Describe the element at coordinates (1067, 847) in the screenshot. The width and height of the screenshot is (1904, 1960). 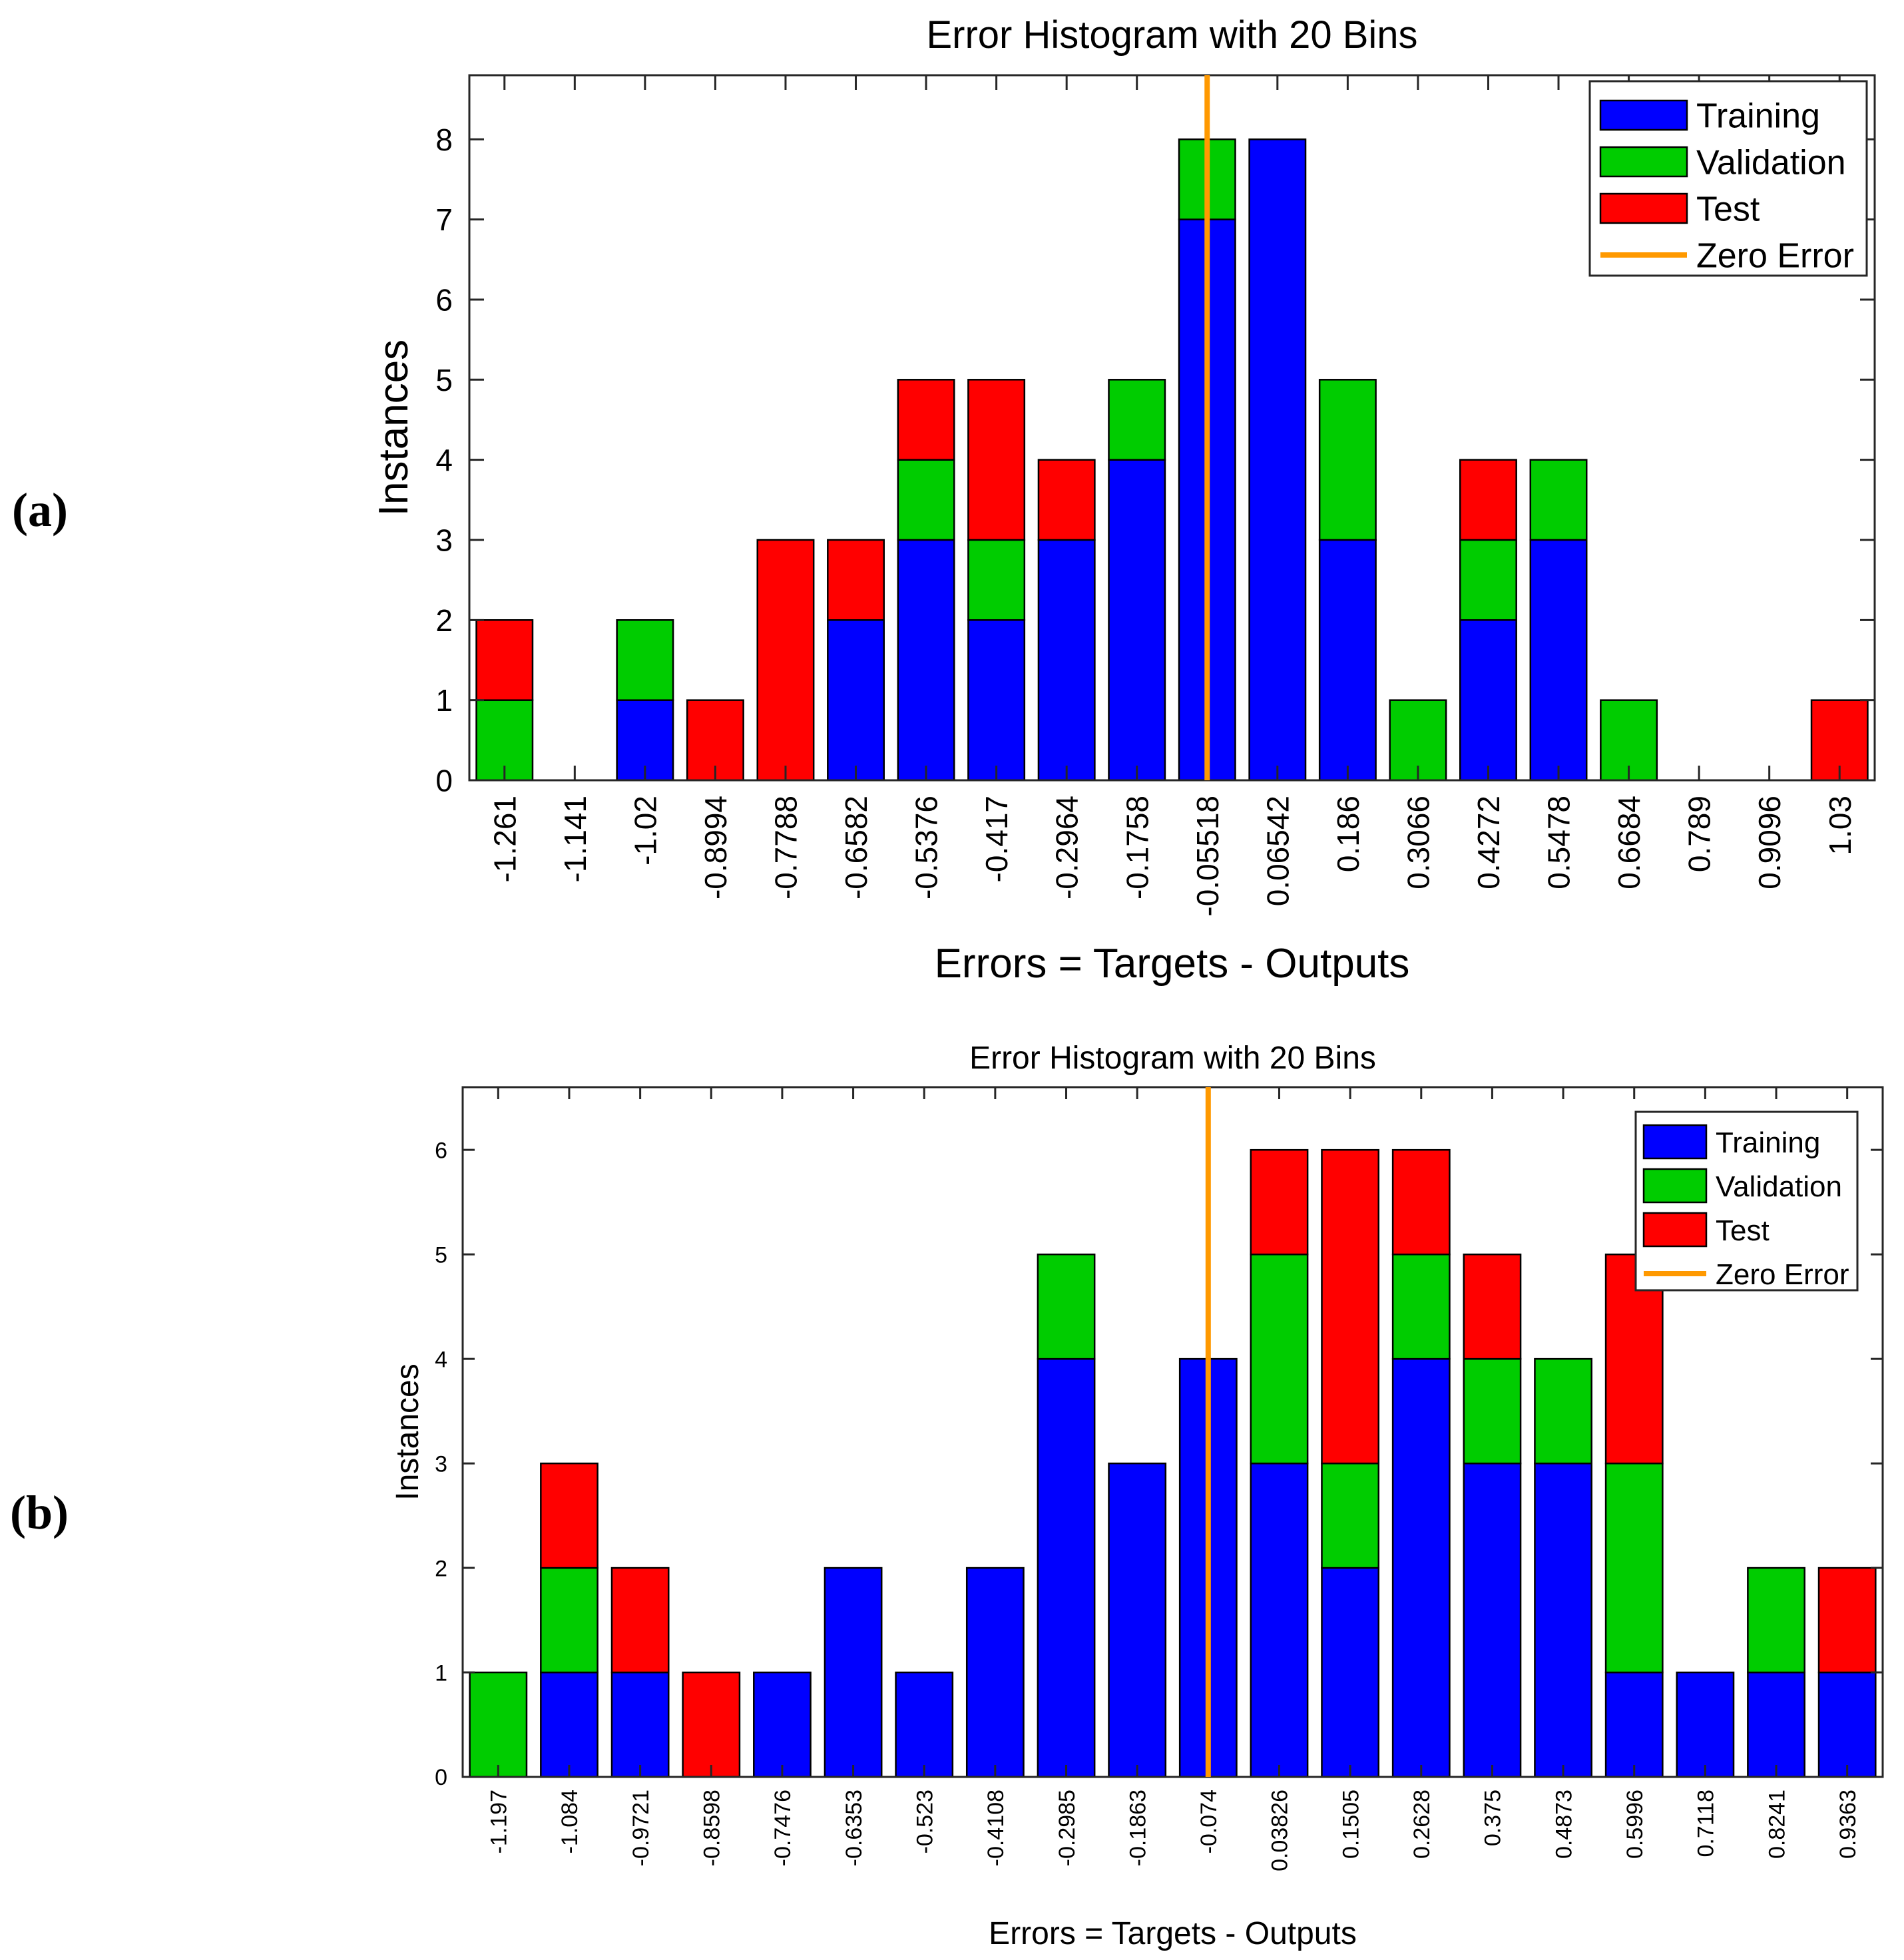
I see `x-tick-label: -0.2964` at that location.